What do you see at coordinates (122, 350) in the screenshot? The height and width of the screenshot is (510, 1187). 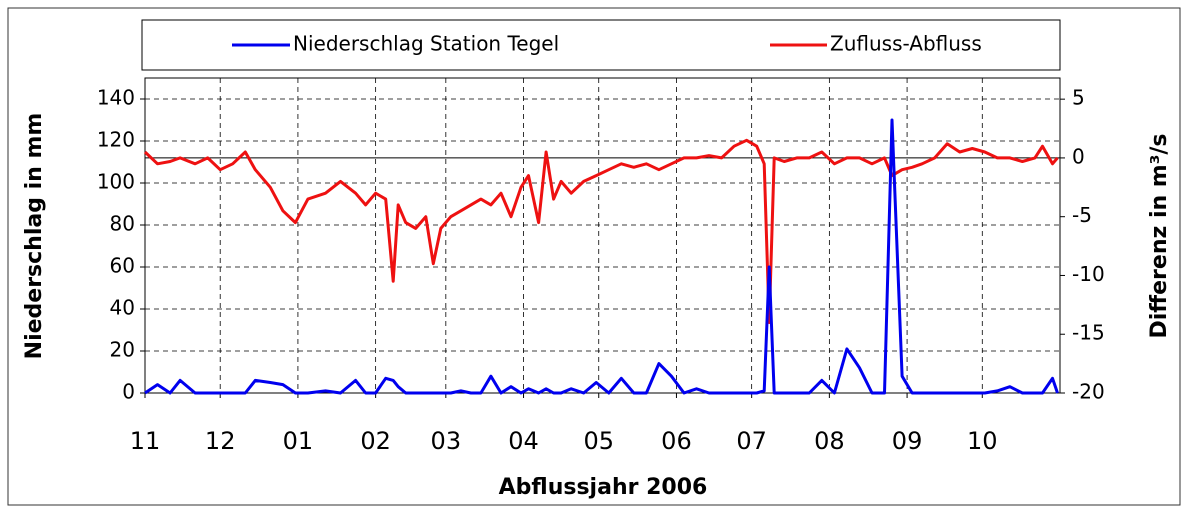 I see `y-tick-label: 20` at bounding box center [122, 350].